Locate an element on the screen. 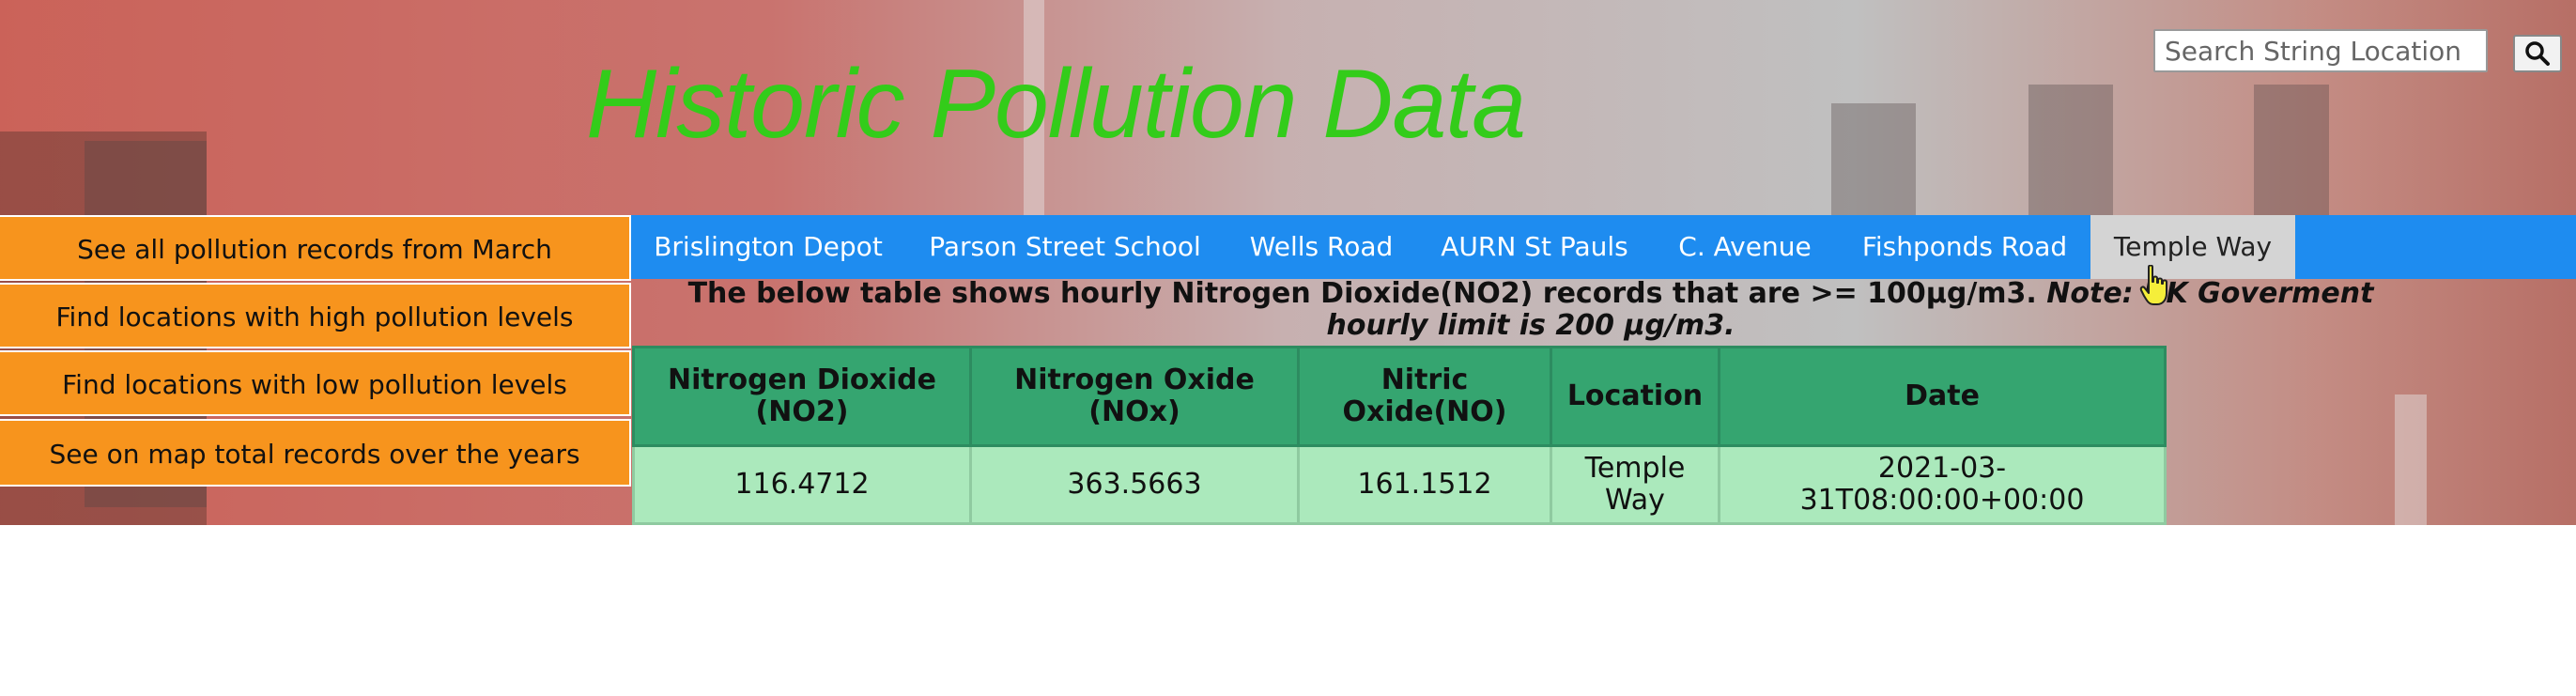 The image size is (2576, 696). column-header-nox: Nitrogen Oxide (NOx) is located at coordinates (1134, 397).